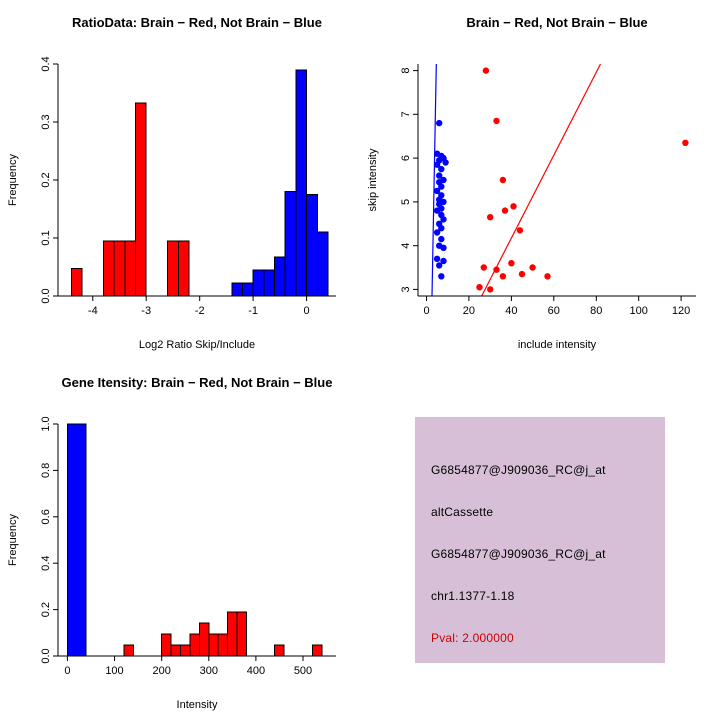 The image size is (720, 720). I want to click on svg-text: 0.6, so click(46, 516).